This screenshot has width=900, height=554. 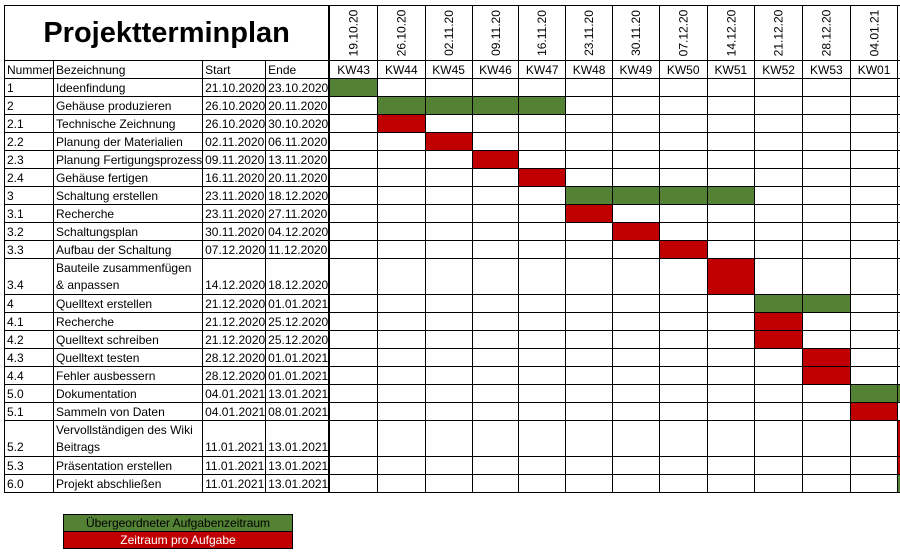 I want to click on week-date-label: 07.12.20, so click(x=683, y=33).